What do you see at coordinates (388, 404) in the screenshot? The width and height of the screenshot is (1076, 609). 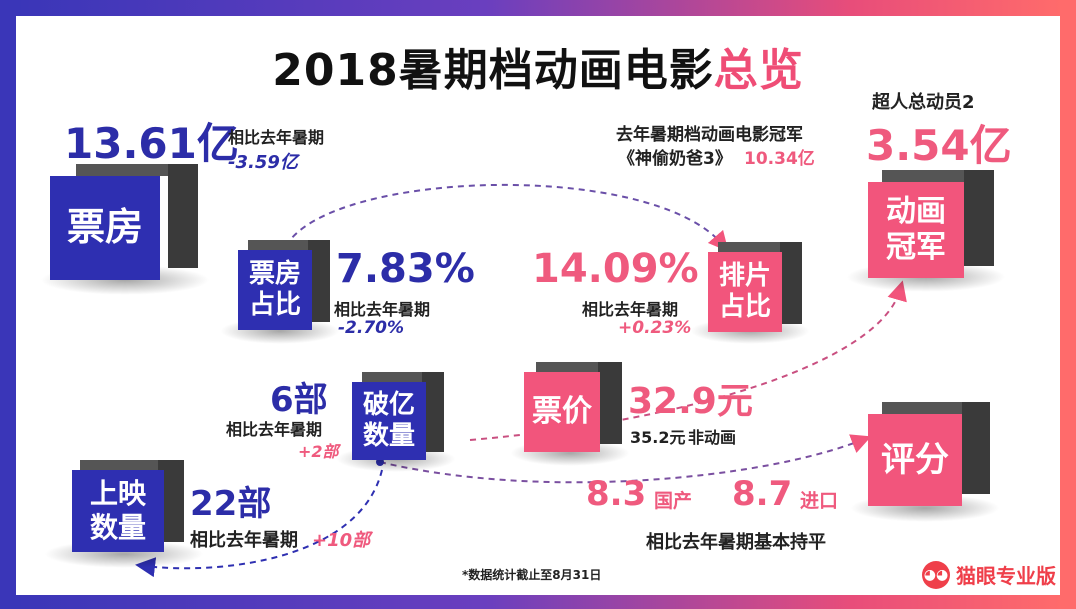 I see `over-100m-block-line1: 破亿` at bounding box center [388, 404].